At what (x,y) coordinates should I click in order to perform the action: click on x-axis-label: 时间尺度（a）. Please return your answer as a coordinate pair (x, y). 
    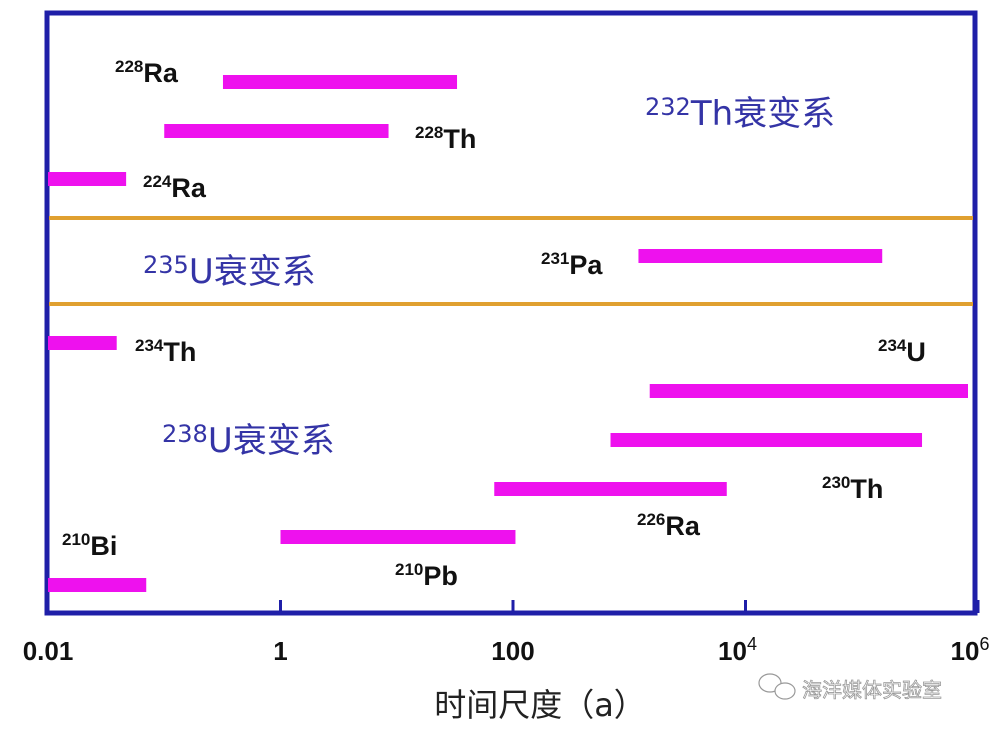
    Looking at the image, I should click on (540, 705).